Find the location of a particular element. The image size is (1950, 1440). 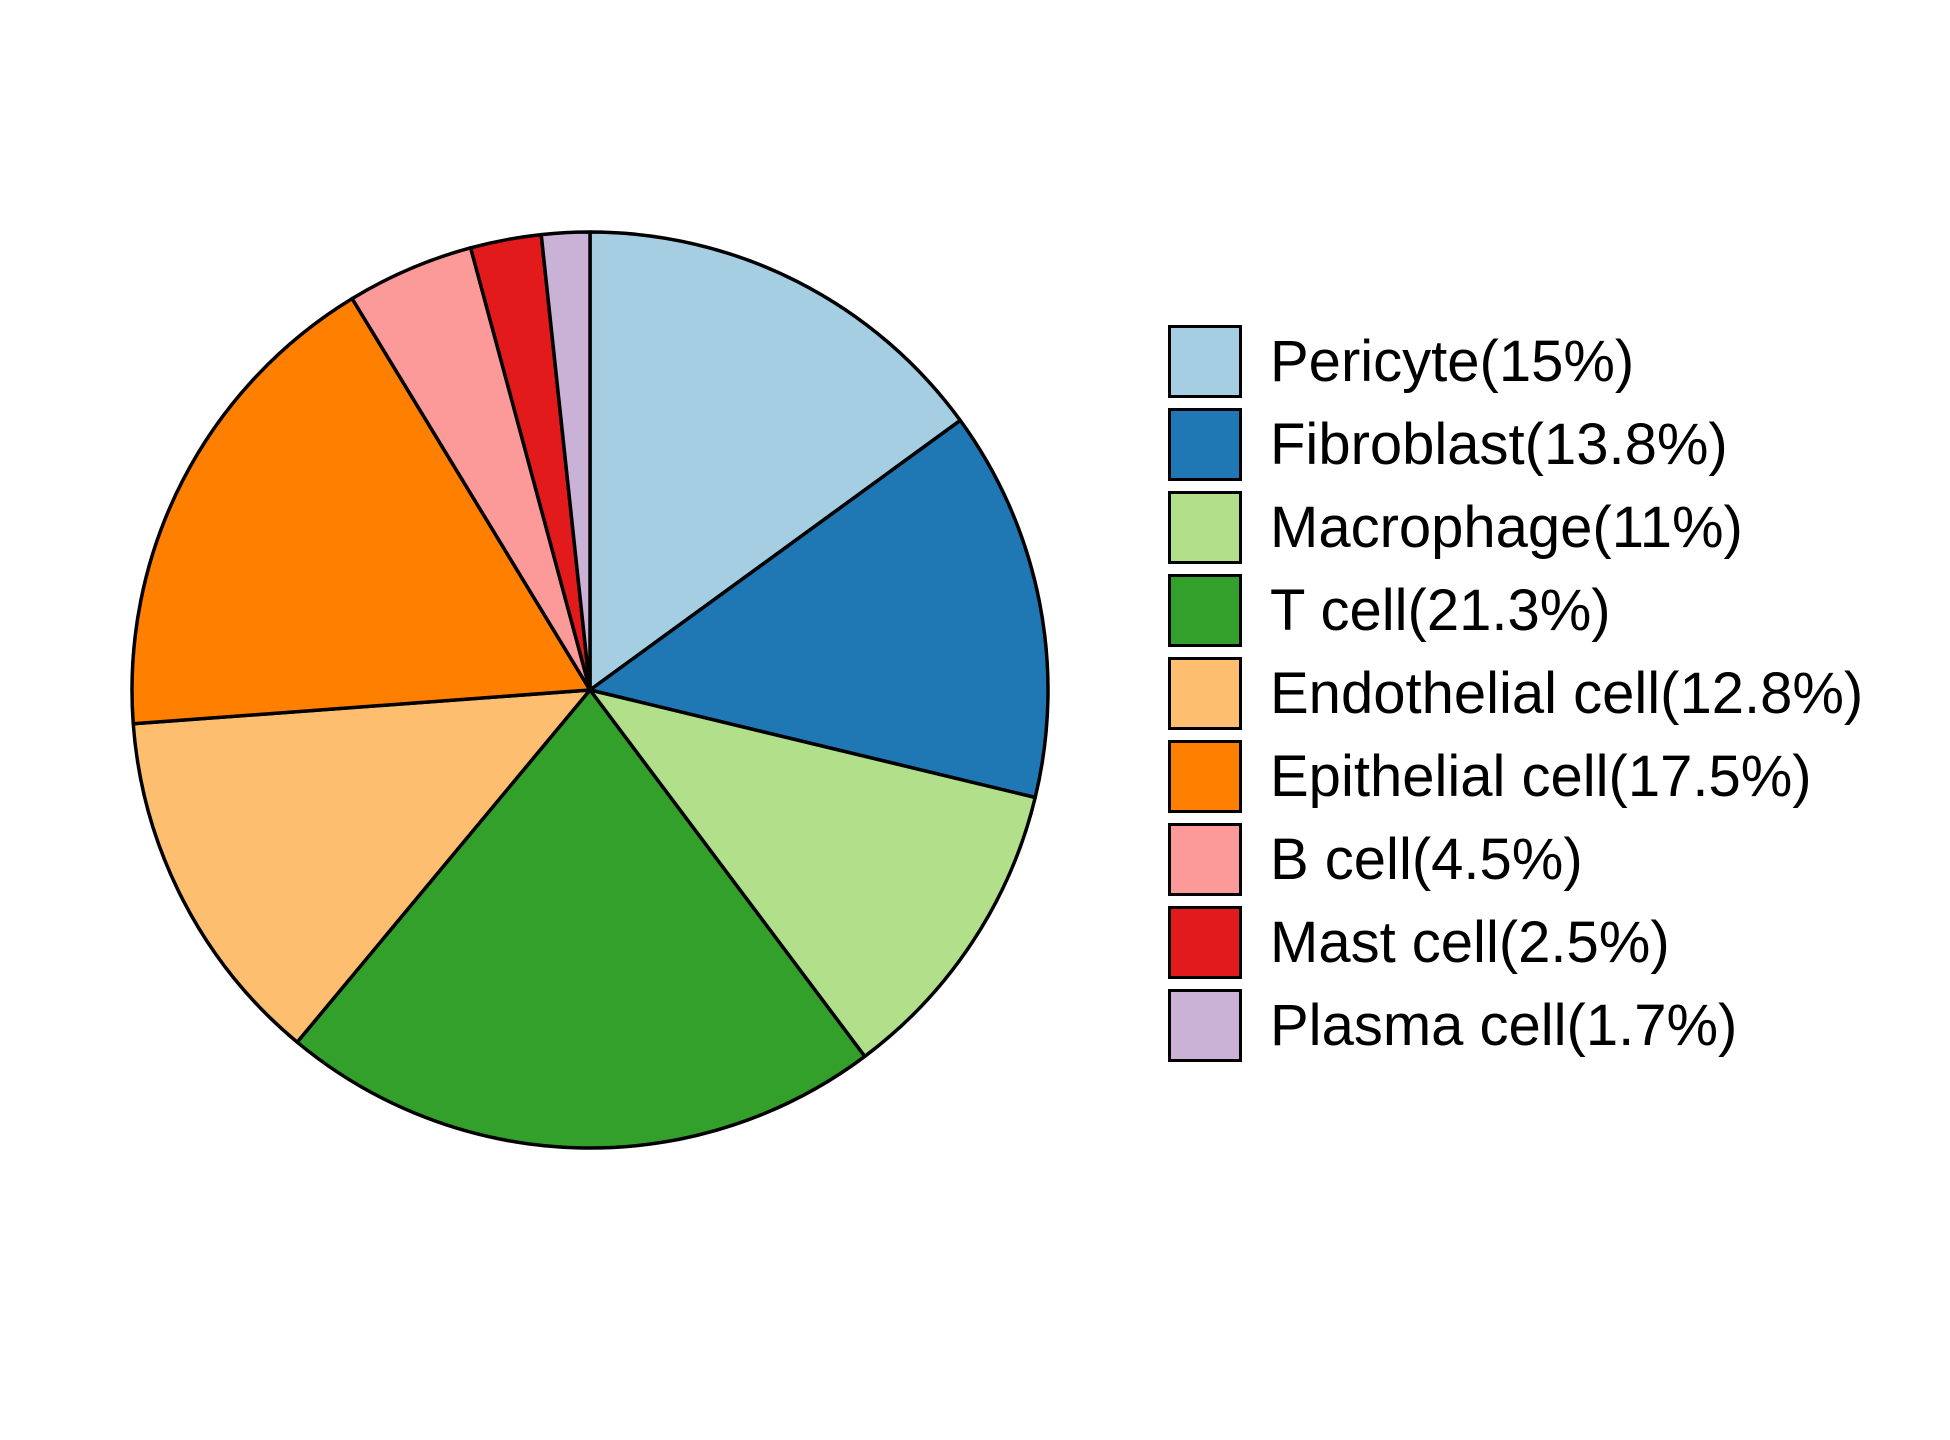

legend-item: Macrophage(11%) is located at coordinates (1515, 527).